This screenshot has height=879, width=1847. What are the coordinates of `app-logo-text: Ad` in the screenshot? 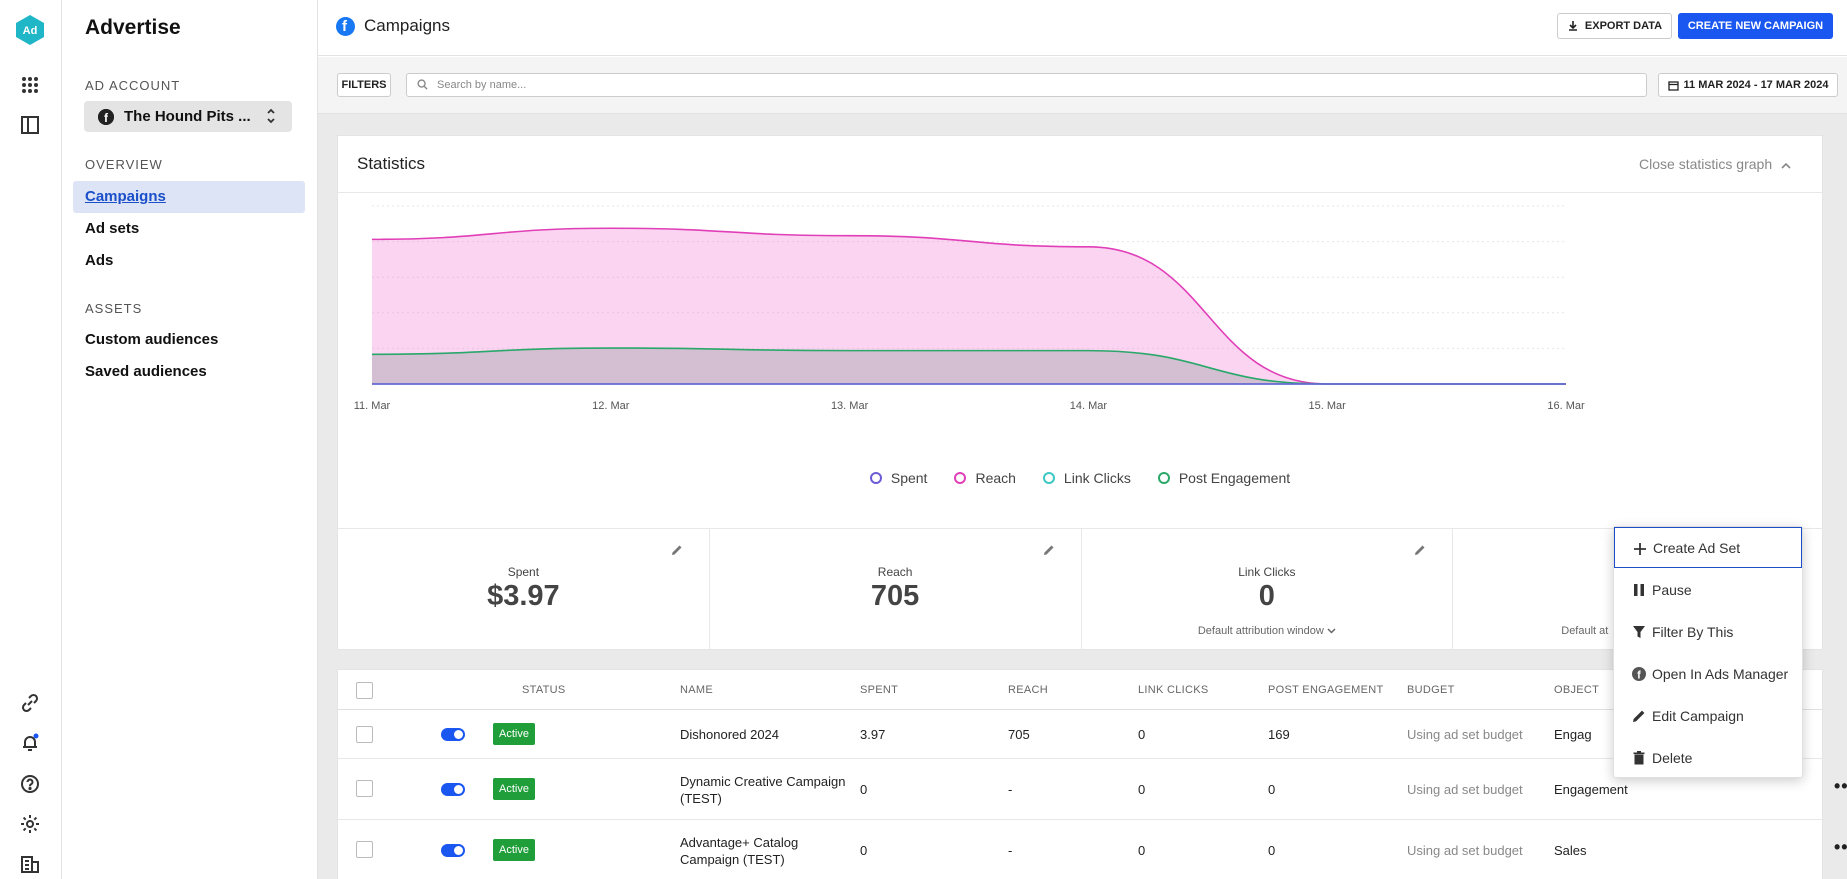 It's located at (30, 31).